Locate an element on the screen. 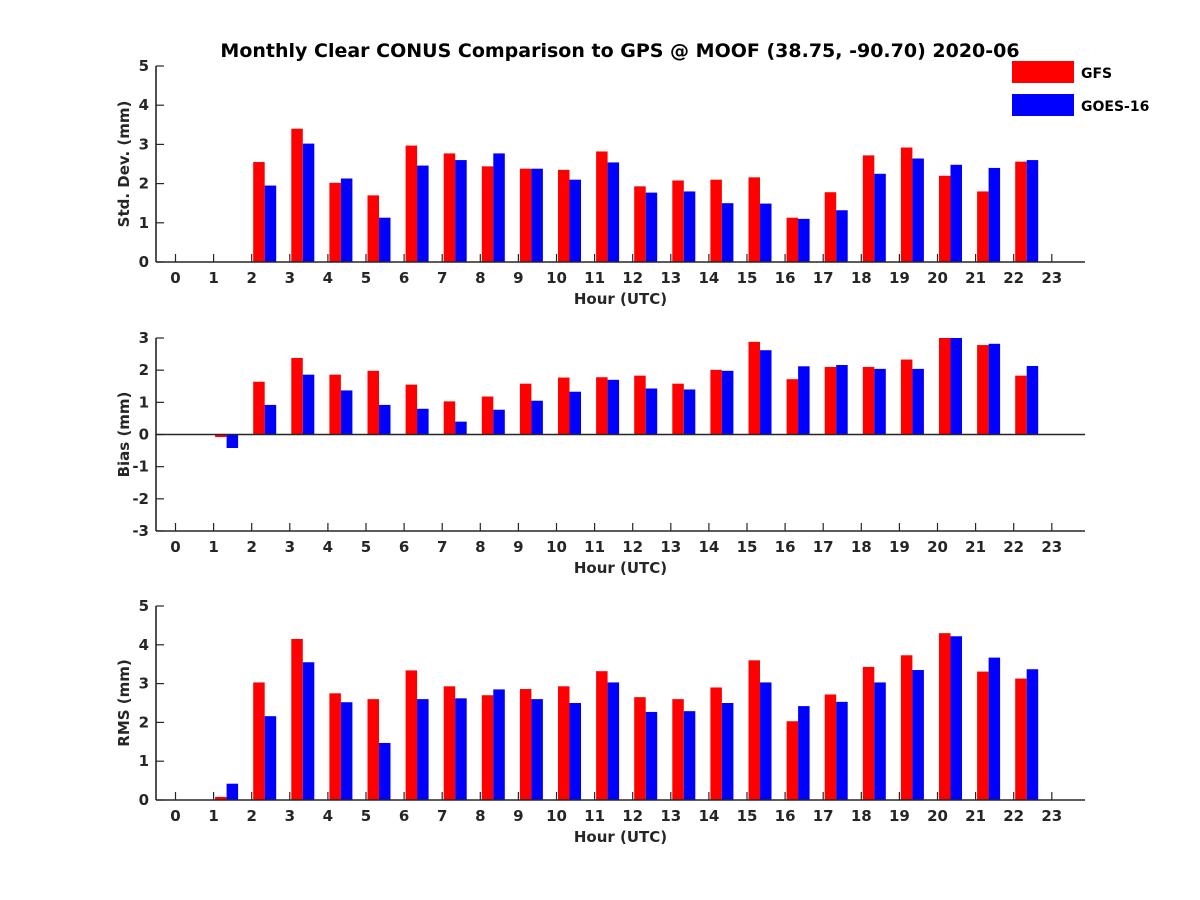 The width and height of the screenshot is (1200, 900). bias-x-tick-label: 7 is located at coordinates (442, 547).